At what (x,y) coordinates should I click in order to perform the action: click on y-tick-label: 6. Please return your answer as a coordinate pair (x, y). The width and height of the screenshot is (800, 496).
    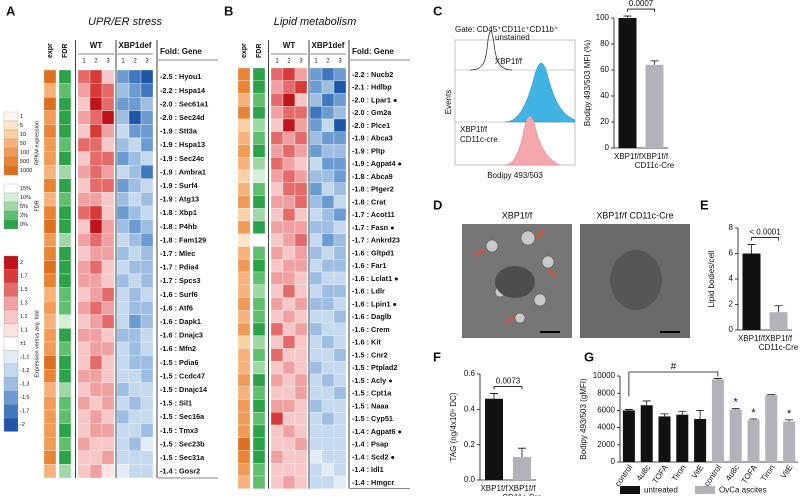
    Looking at the image, I should click on (731, 253).